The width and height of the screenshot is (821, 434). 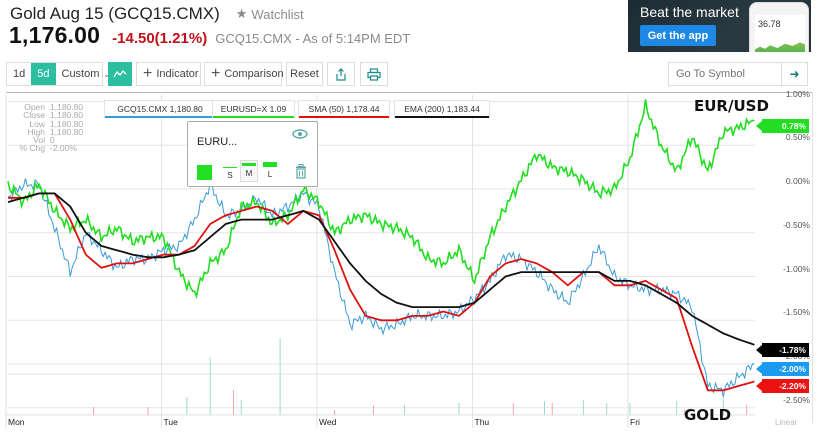 What do you see at coordinates (230, 170) in the screenshot?
I see `line-width-s: S` at bounding box center [230, 170].